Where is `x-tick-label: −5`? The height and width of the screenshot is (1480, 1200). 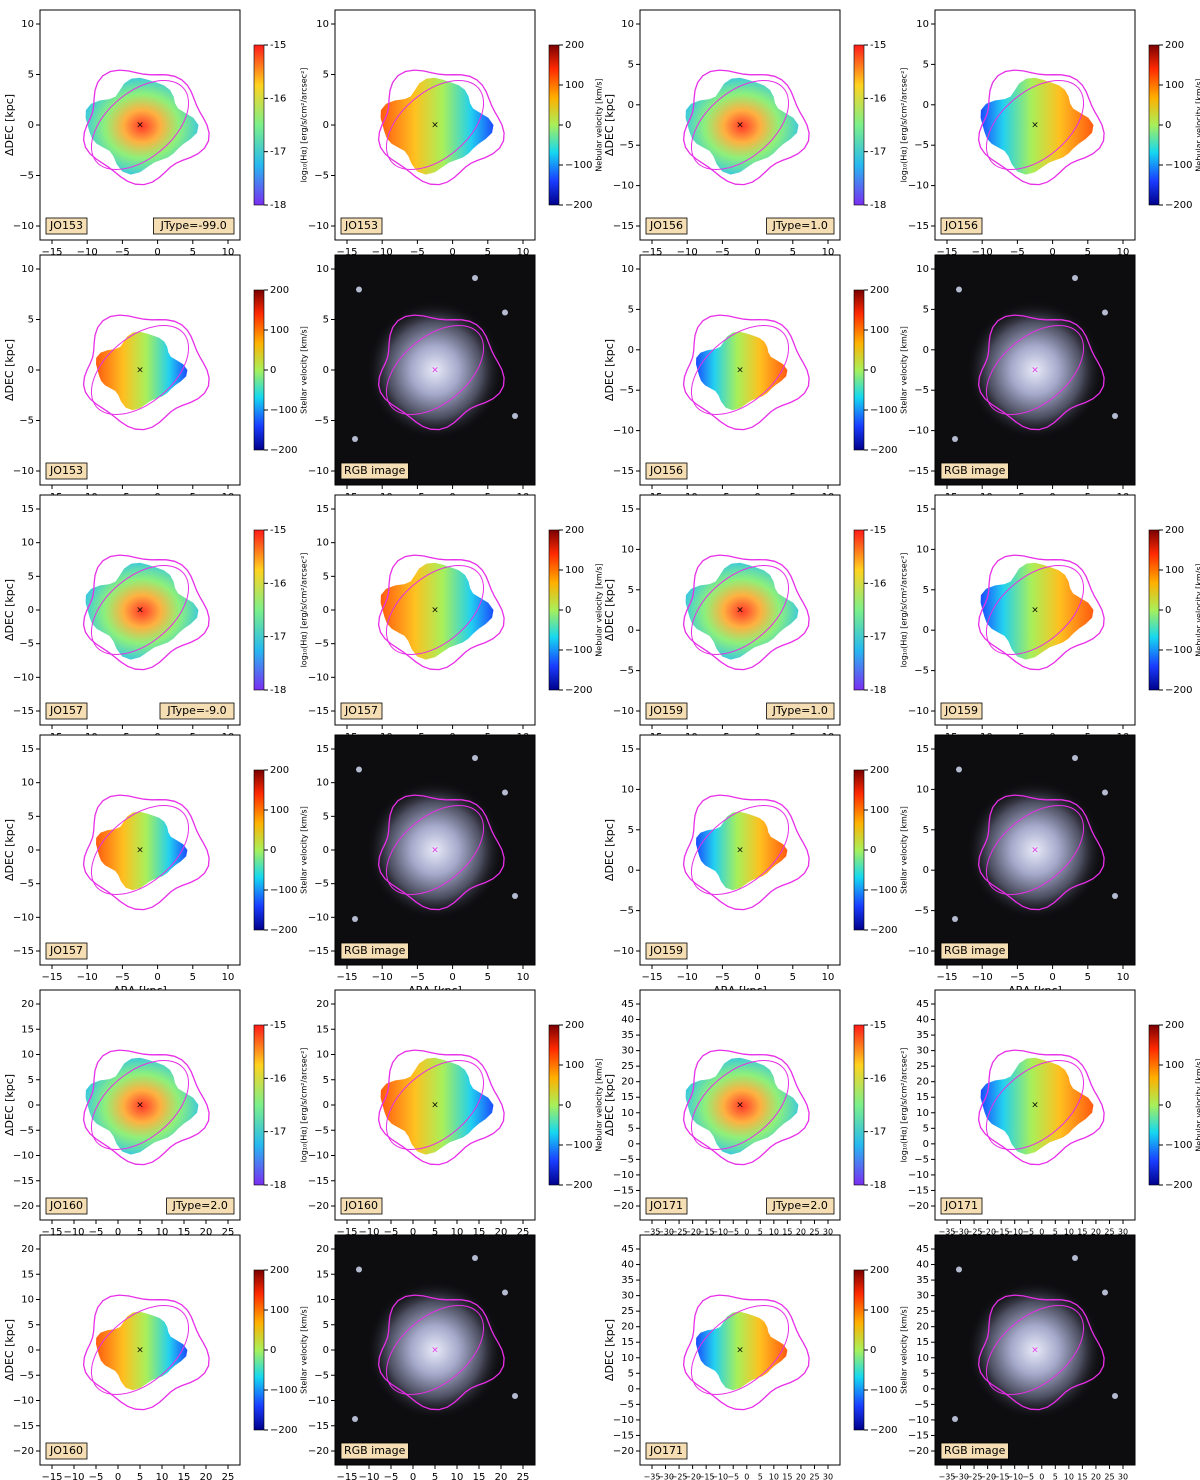
x-tick-label: −5 is located at coordinates (417, 977).